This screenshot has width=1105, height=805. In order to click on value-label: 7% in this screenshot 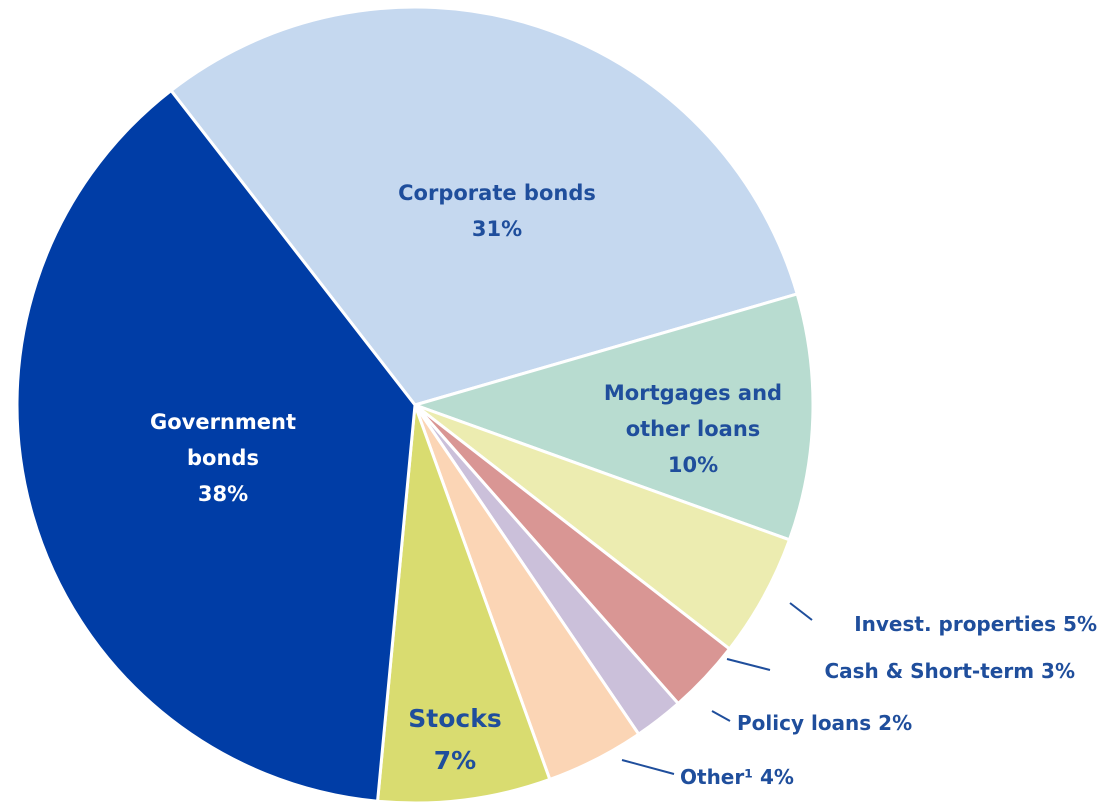, I will do `click(455, 760)`.